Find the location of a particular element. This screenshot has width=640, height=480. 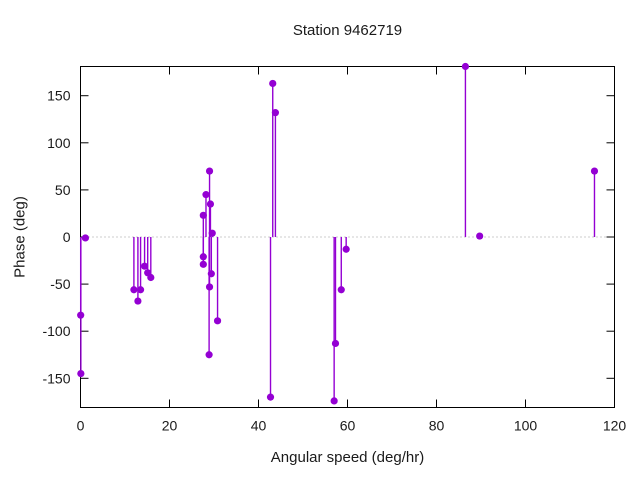

y-tick-label: -50 is located at coordinates (60, 284).